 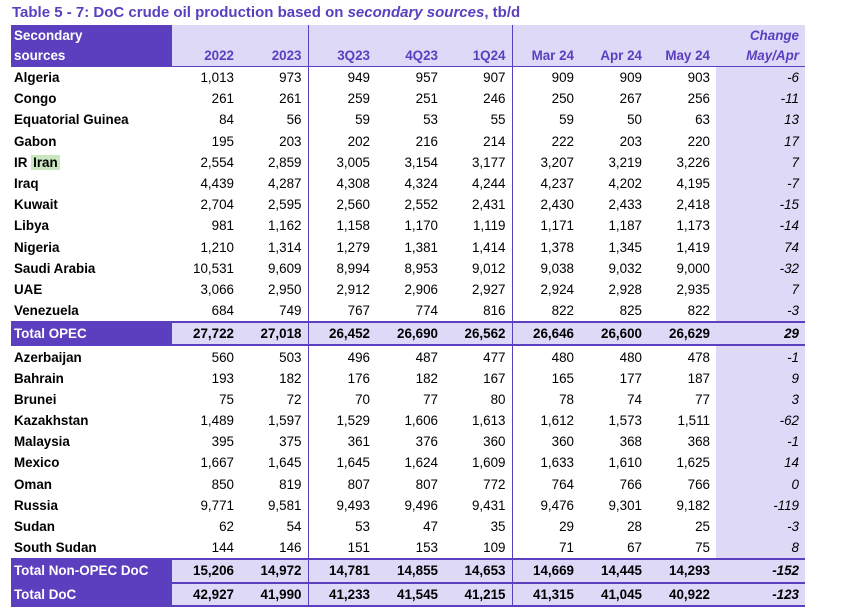 I want to click on cell-value: 2,906, so click(x=421, y=289).